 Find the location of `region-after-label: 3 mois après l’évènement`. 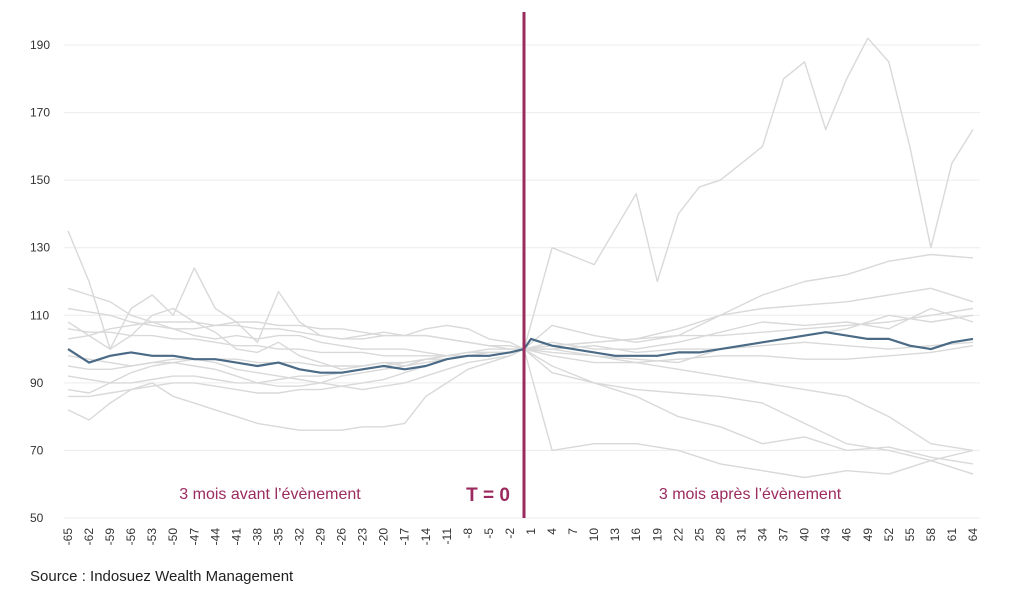

region-after-label: 3 mois après l’évènement is located at coordinates (750, 494).